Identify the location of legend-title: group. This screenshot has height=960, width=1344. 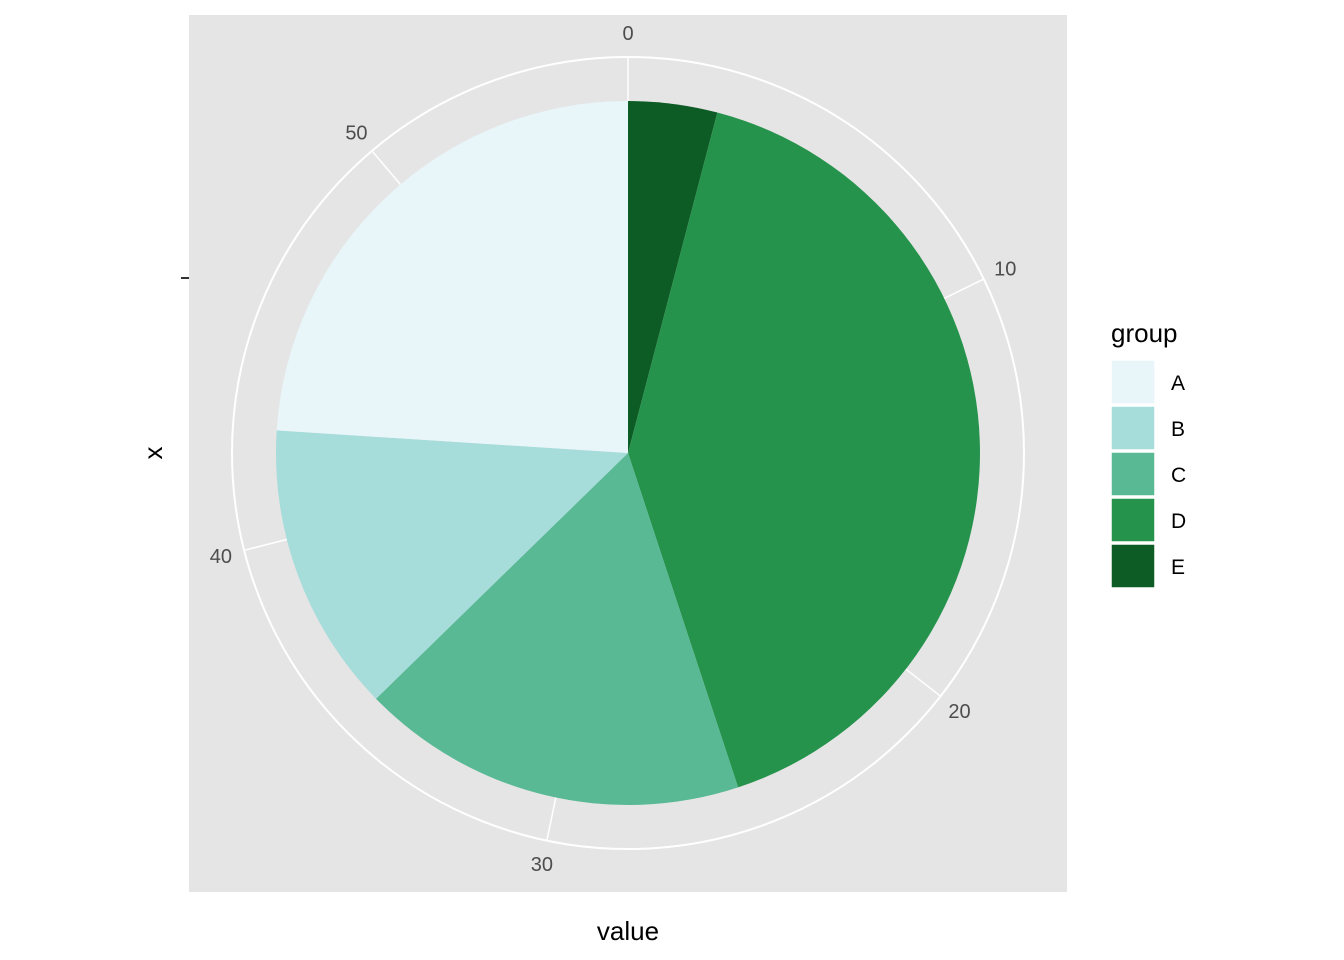
(1144, 333).